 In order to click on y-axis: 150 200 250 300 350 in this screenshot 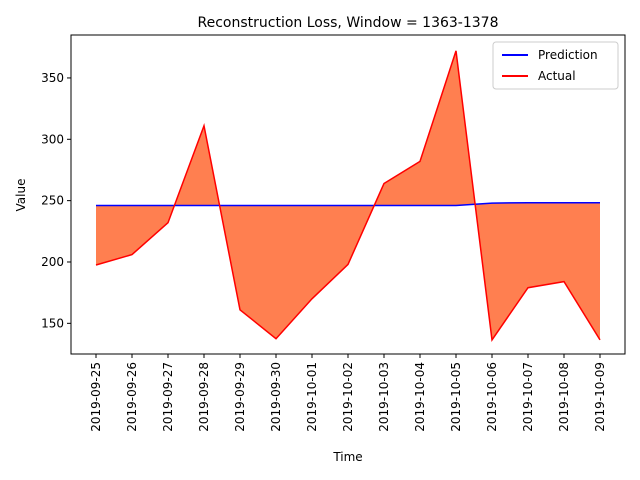, I will do `click(56, 200)`.